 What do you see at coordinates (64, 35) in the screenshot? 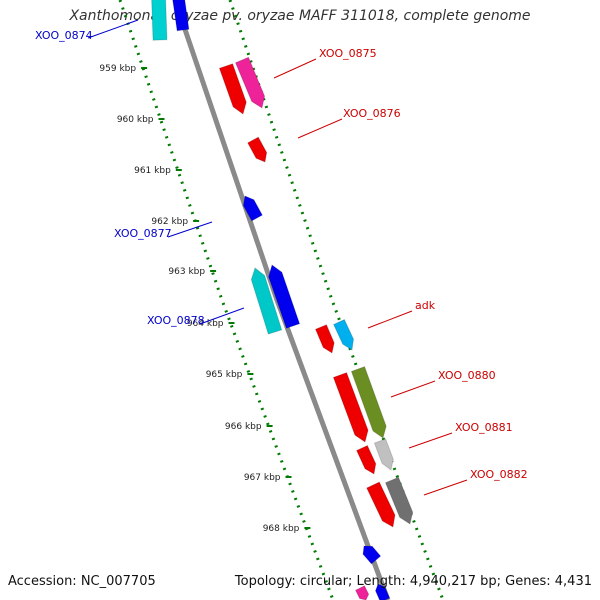
I see `gene-label: XOO_0874` at bounding box center [64, 35].